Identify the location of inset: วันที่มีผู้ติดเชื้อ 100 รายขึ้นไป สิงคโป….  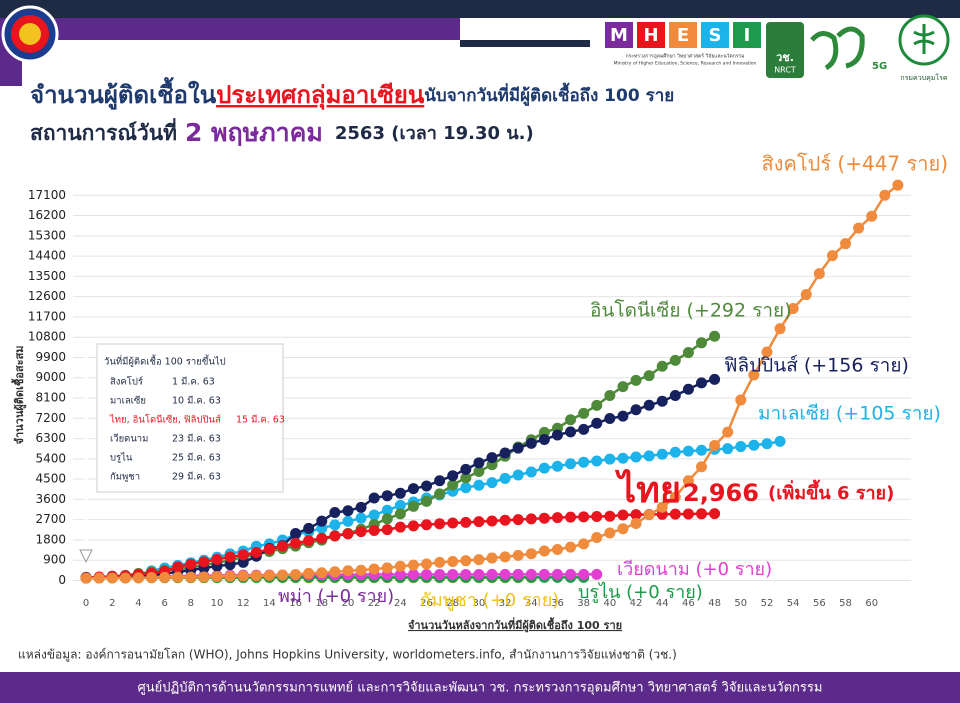
(182, 453).